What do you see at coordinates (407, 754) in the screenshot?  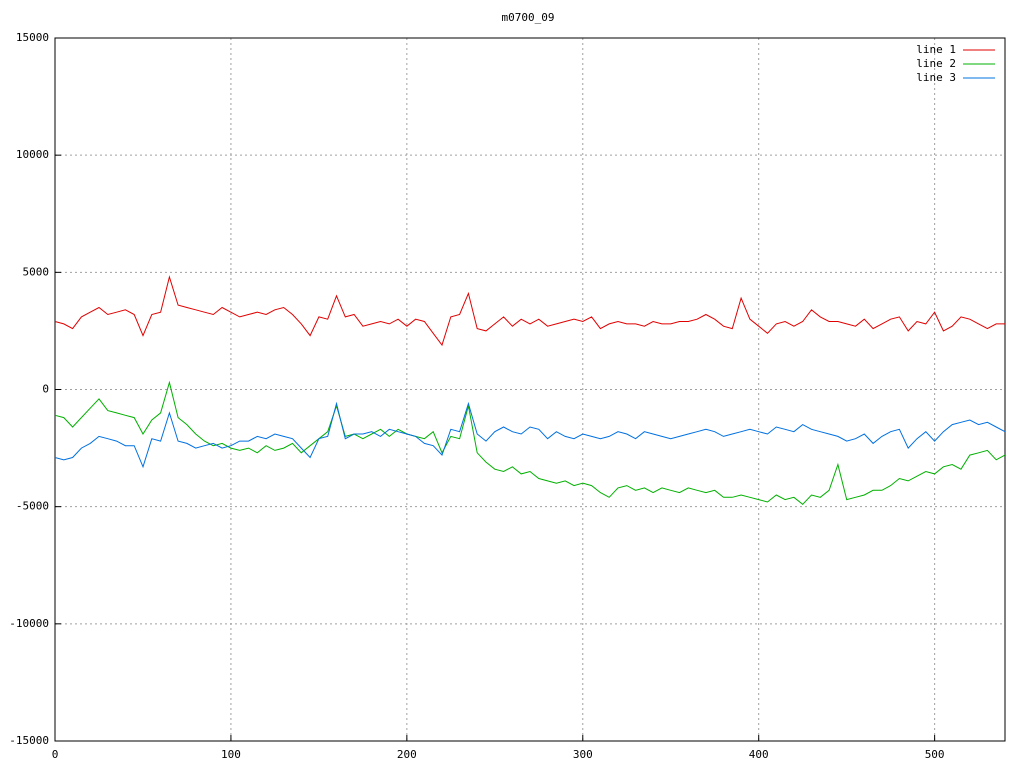 I see `x-tick-label: 200` at bounding box center [407, 754].